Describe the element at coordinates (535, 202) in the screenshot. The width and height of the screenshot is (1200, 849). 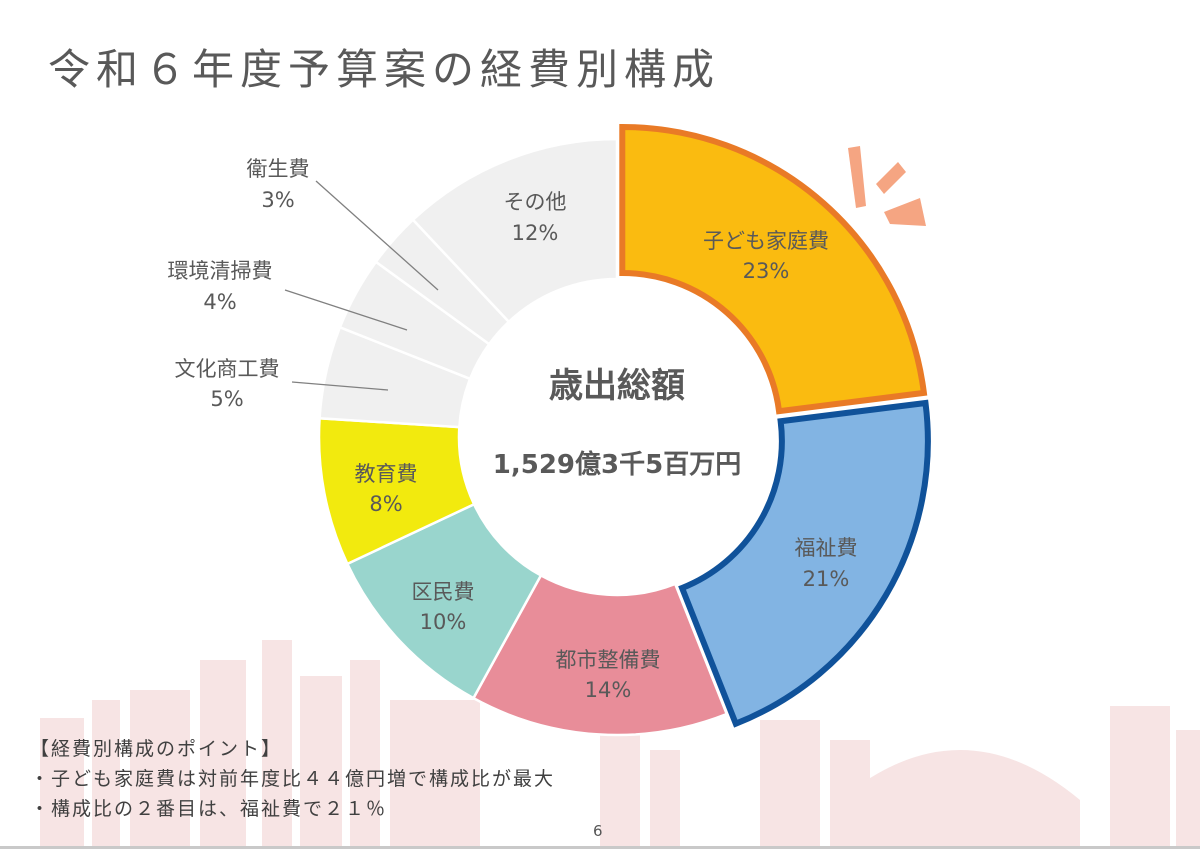
I see `label-sonota: その他` at that location.